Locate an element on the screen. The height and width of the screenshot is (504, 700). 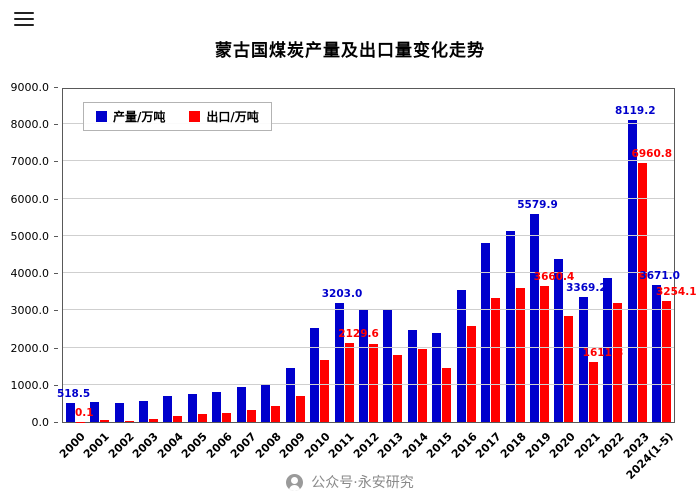
export-bar-2013 is located at coordinates (398, 388).